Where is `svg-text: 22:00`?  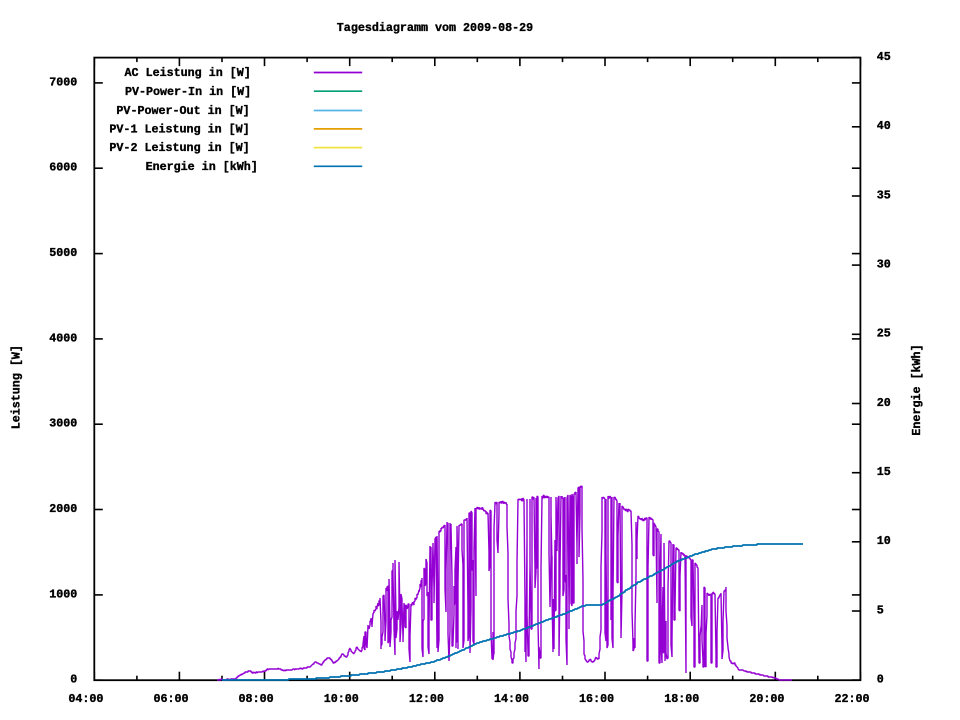 svg-text: 22:00 is located at coordinates (851, 699).